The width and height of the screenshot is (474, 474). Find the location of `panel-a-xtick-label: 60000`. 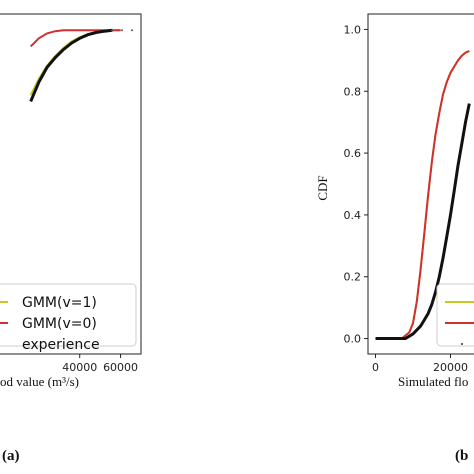

panel-a-xtick-label: 60000 is located at coordinates (120, 367).